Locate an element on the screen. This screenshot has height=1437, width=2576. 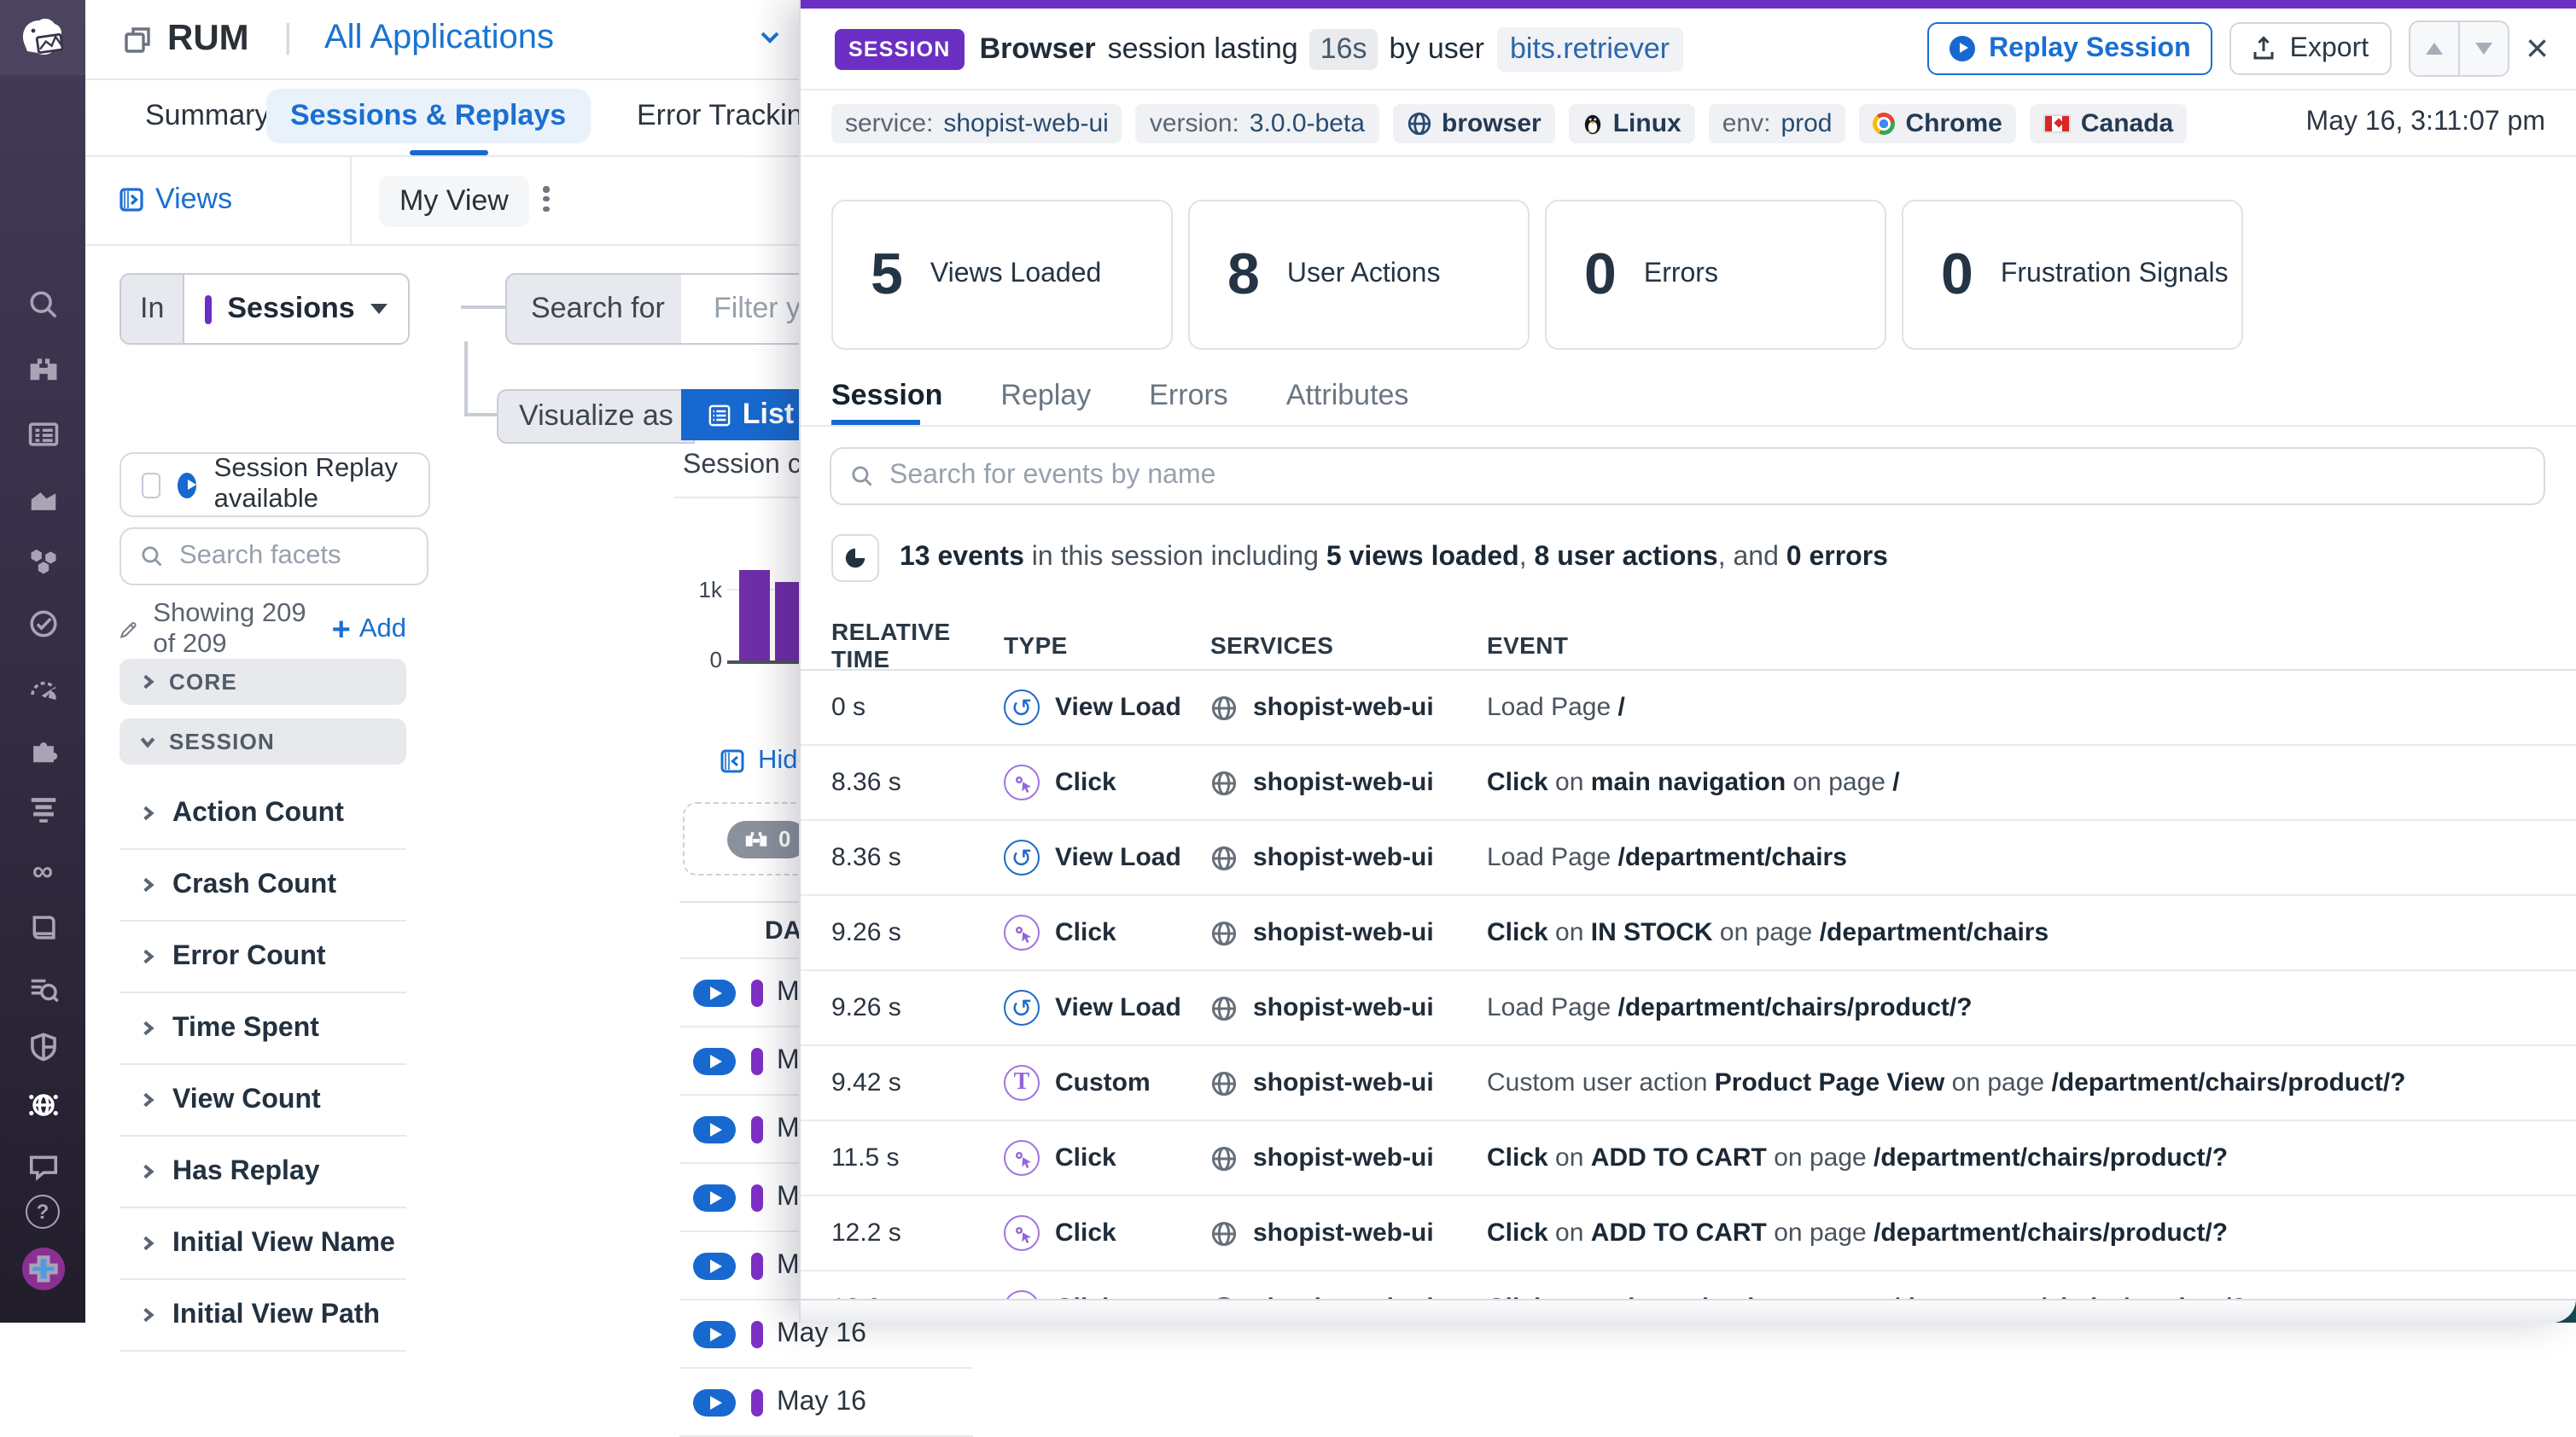
tag-pill: browser is located at coordinates (1473, 123).